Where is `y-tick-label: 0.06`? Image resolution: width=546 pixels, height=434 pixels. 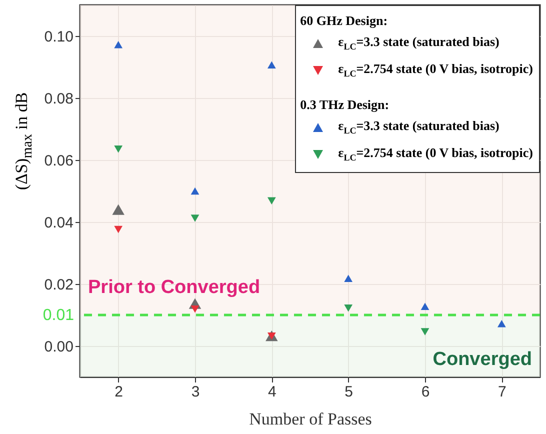
y-tick-label: 0.06 is located at coordinates (59, 161).